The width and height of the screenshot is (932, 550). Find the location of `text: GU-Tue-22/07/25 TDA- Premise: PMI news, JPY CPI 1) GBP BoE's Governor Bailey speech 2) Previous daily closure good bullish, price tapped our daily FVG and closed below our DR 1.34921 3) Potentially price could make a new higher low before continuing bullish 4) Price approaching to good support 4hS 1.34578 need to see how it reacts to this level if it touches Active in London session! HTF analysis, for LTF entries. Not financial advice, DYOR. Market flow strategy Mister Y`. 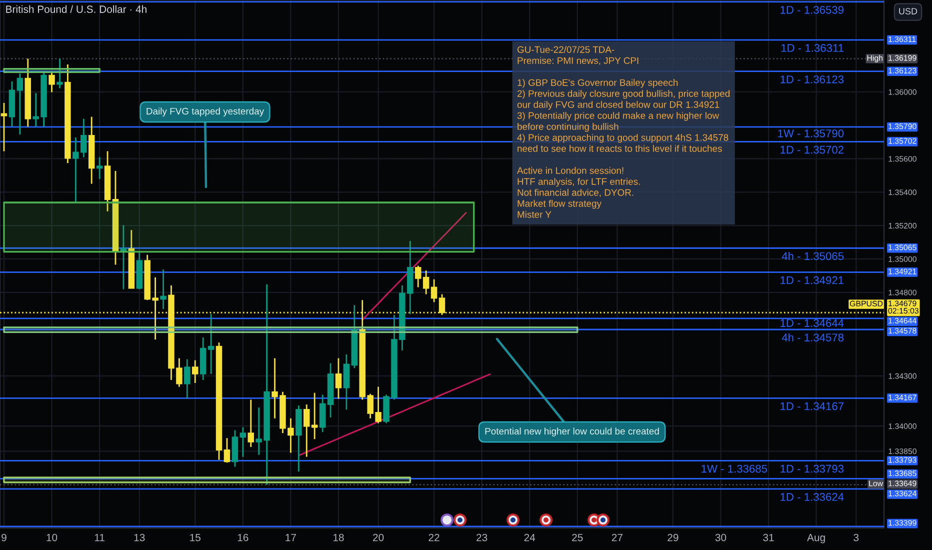

text: GU-Tue-22/07/25 TDA- Premise: PMI news, JPY CPI 1) GBP BoE's Governor Bailey speech 2) Previous daily closure good bullish, price tapped our daily FVG and closed below our DR 1.34921 3) Potentially price could make a new higher low before continuing bullish 4) Price approaching to good support 4hS 1.34578 need to see how it reacts to this level if it touches Active in London session! HTF analysis, for LTF entries. Not financial advice, DYOR. Market flow strategy Mister Y is located at coordinates (623, 132).